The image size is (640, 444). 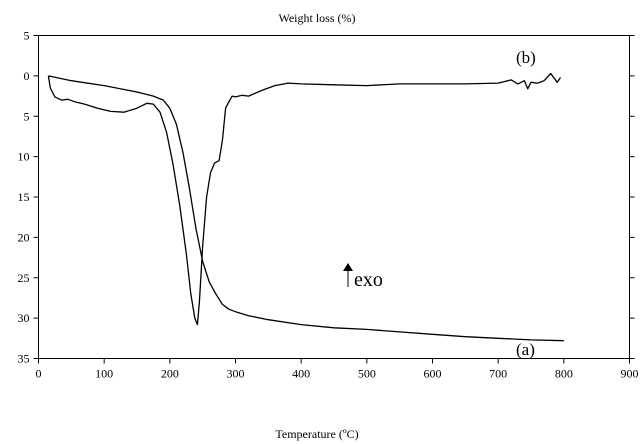 I want to click on y-tick-label: 0, so click(x=27, y=76).